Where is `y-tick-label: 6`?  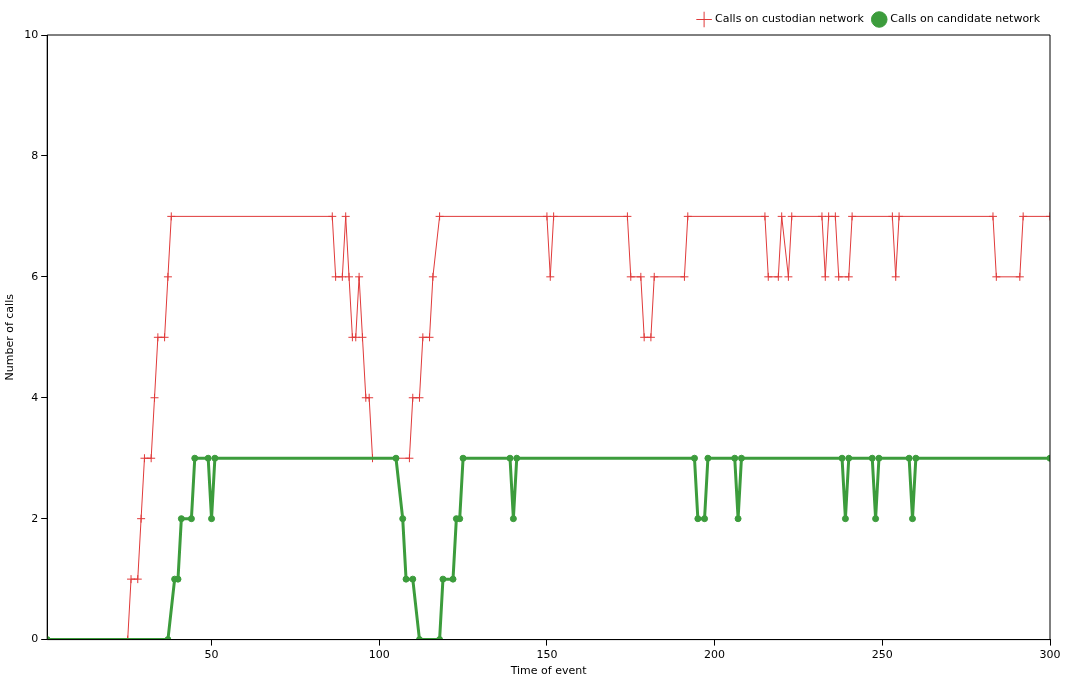 y-tick-label: 6 is located at coordinates (35, 276).